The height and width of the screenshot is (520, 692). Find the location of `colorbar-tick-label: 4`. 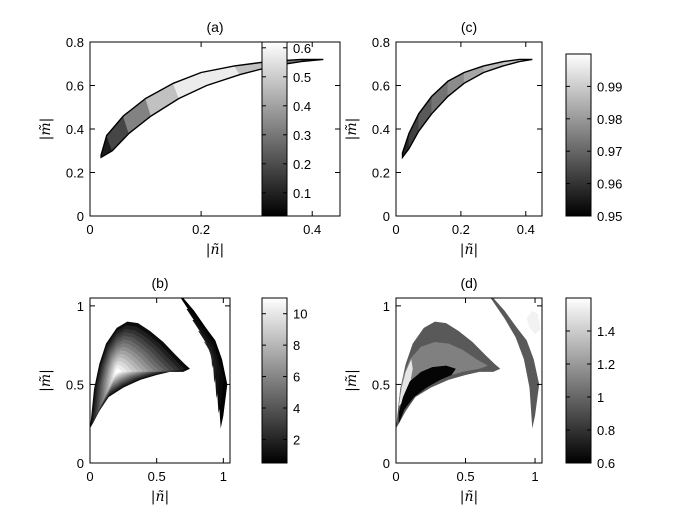

colorbar-tick-label: 4 is located at coordinates (296, 408).